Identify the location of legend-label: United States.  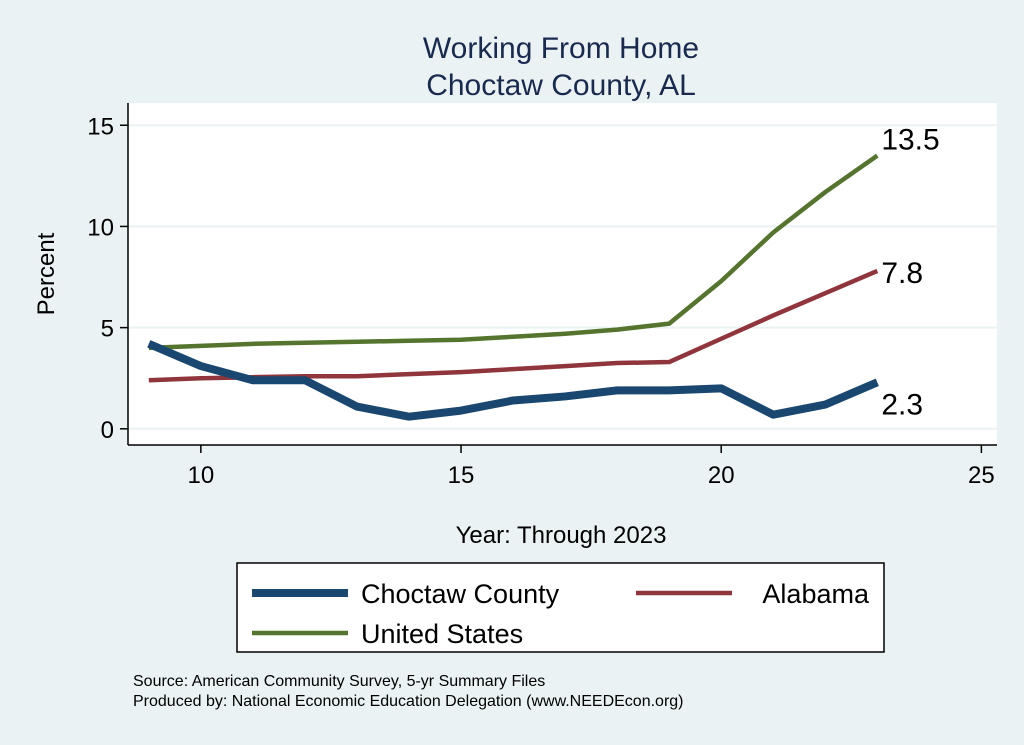
(442, 634).